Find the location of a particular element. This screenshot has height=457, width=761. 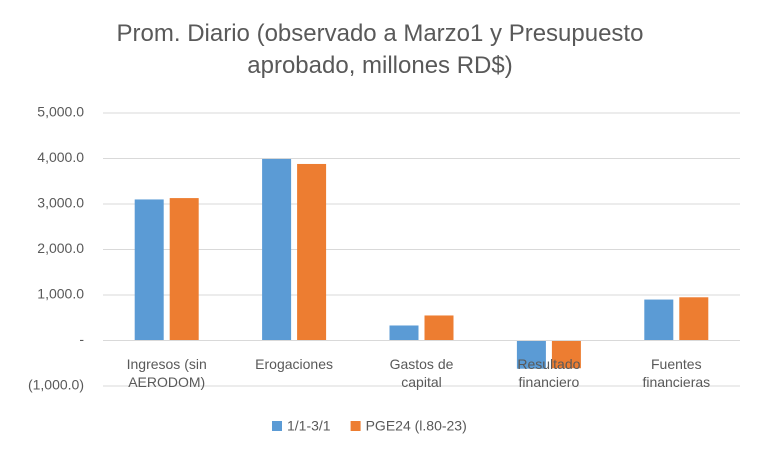

x-tick-label: Gastos de capital is located at coordinates (421, 373).